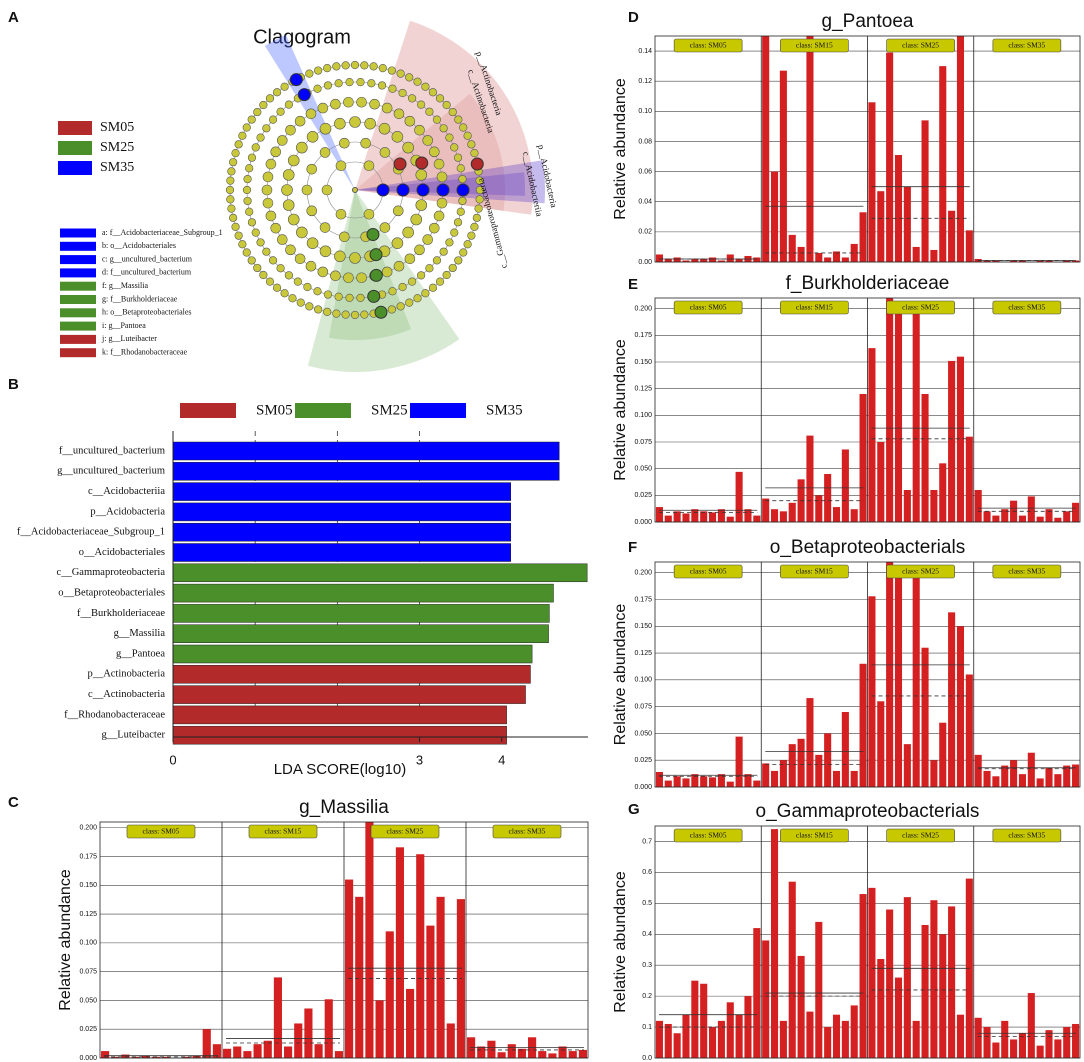 The image size is (1084, 1062). I want to click on y-tick-label: 0.06, so click(645, 171).